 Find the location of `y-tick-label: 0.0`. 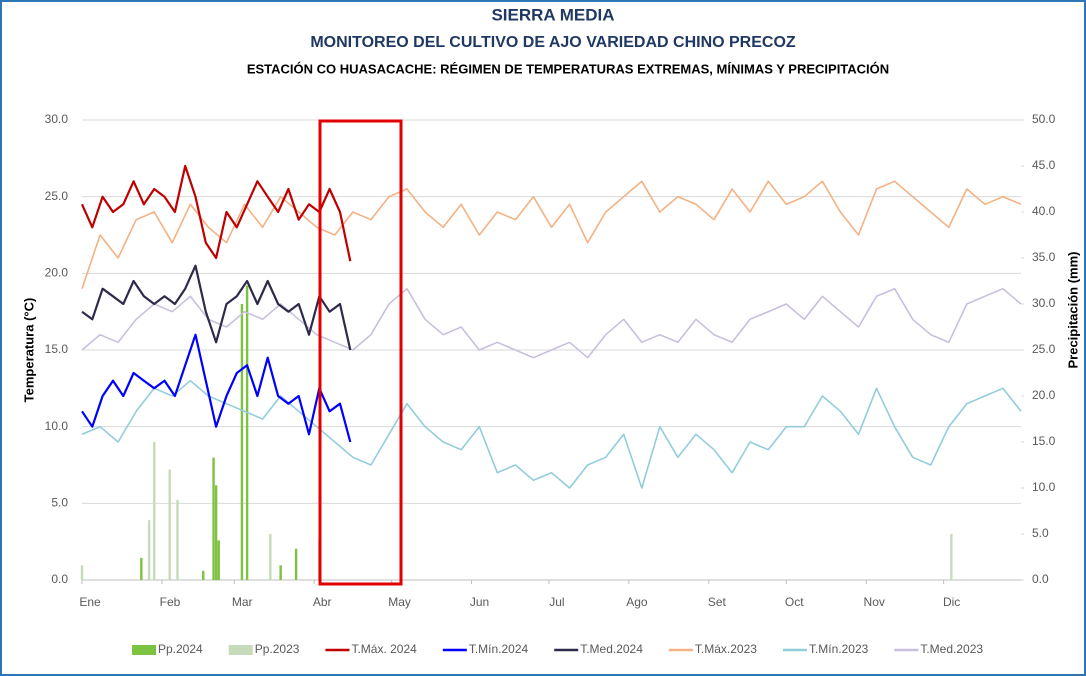

y-tick-label: 0.0 is located at coordinates (59, 579).